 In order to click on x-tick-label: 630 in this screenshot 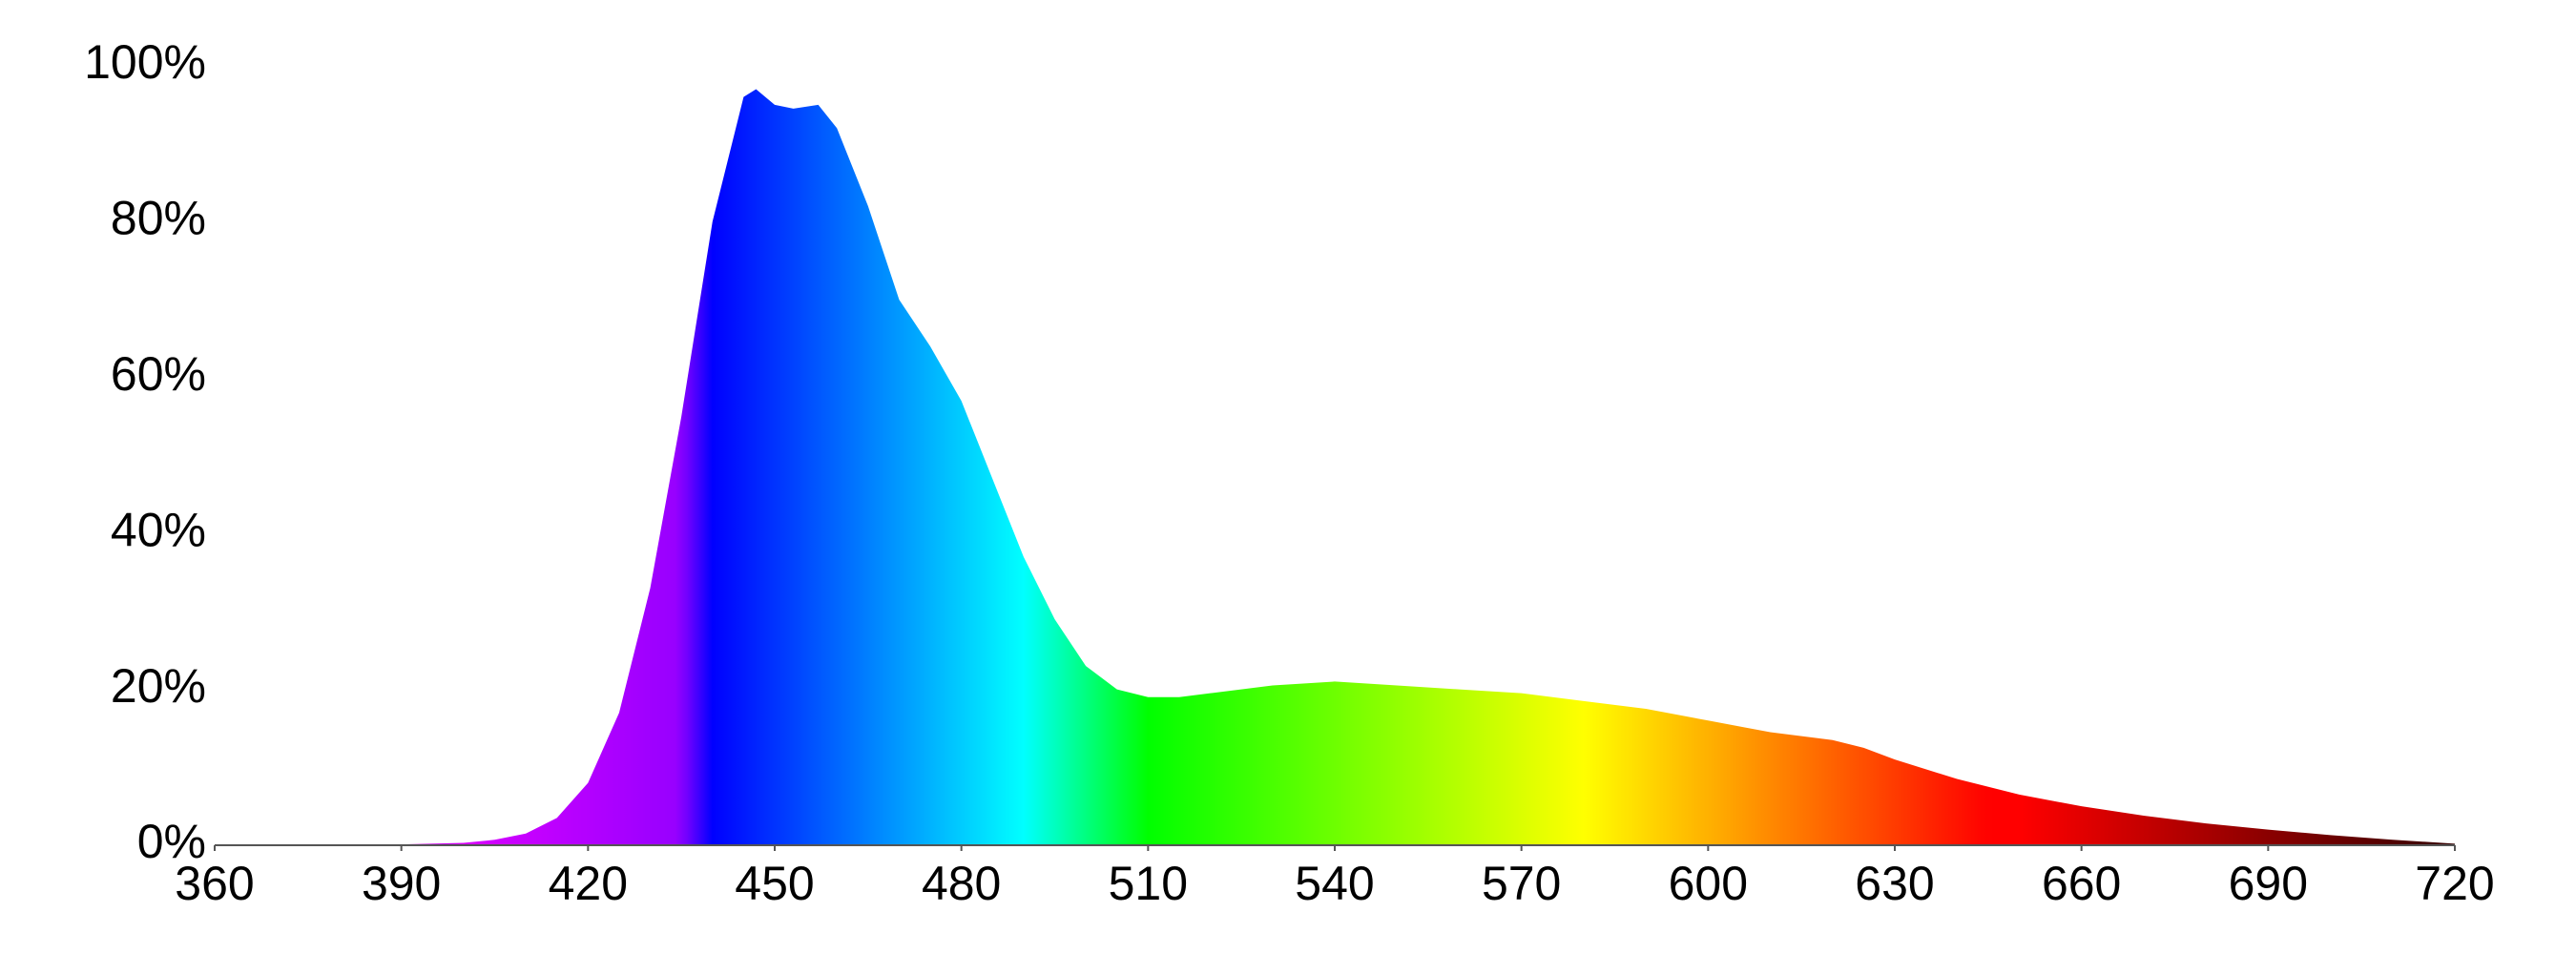, I will do `click(1894, 884)`.